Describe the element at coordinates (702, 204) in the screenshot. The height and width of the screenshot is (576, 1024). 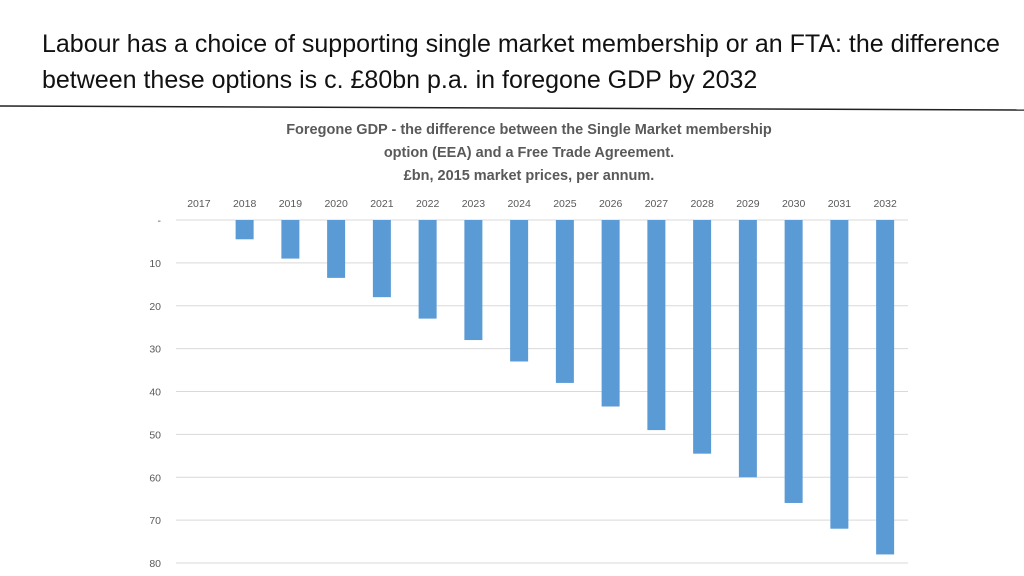
I see `x-tick-label: 2028` at that location.